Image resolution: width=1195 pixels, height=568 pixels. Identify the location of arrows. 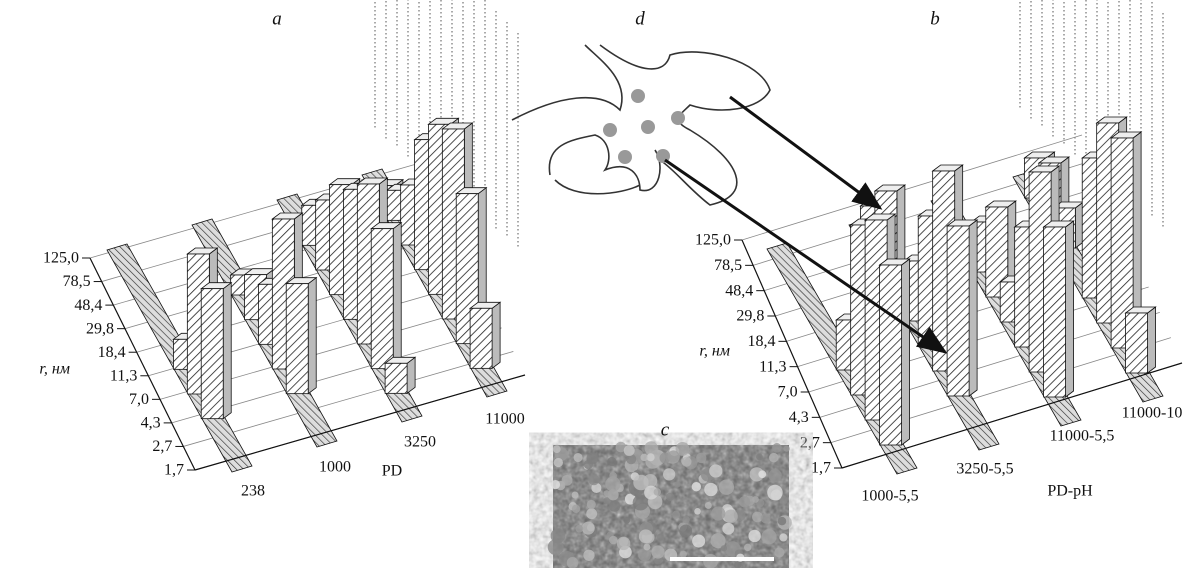
(806, 224).